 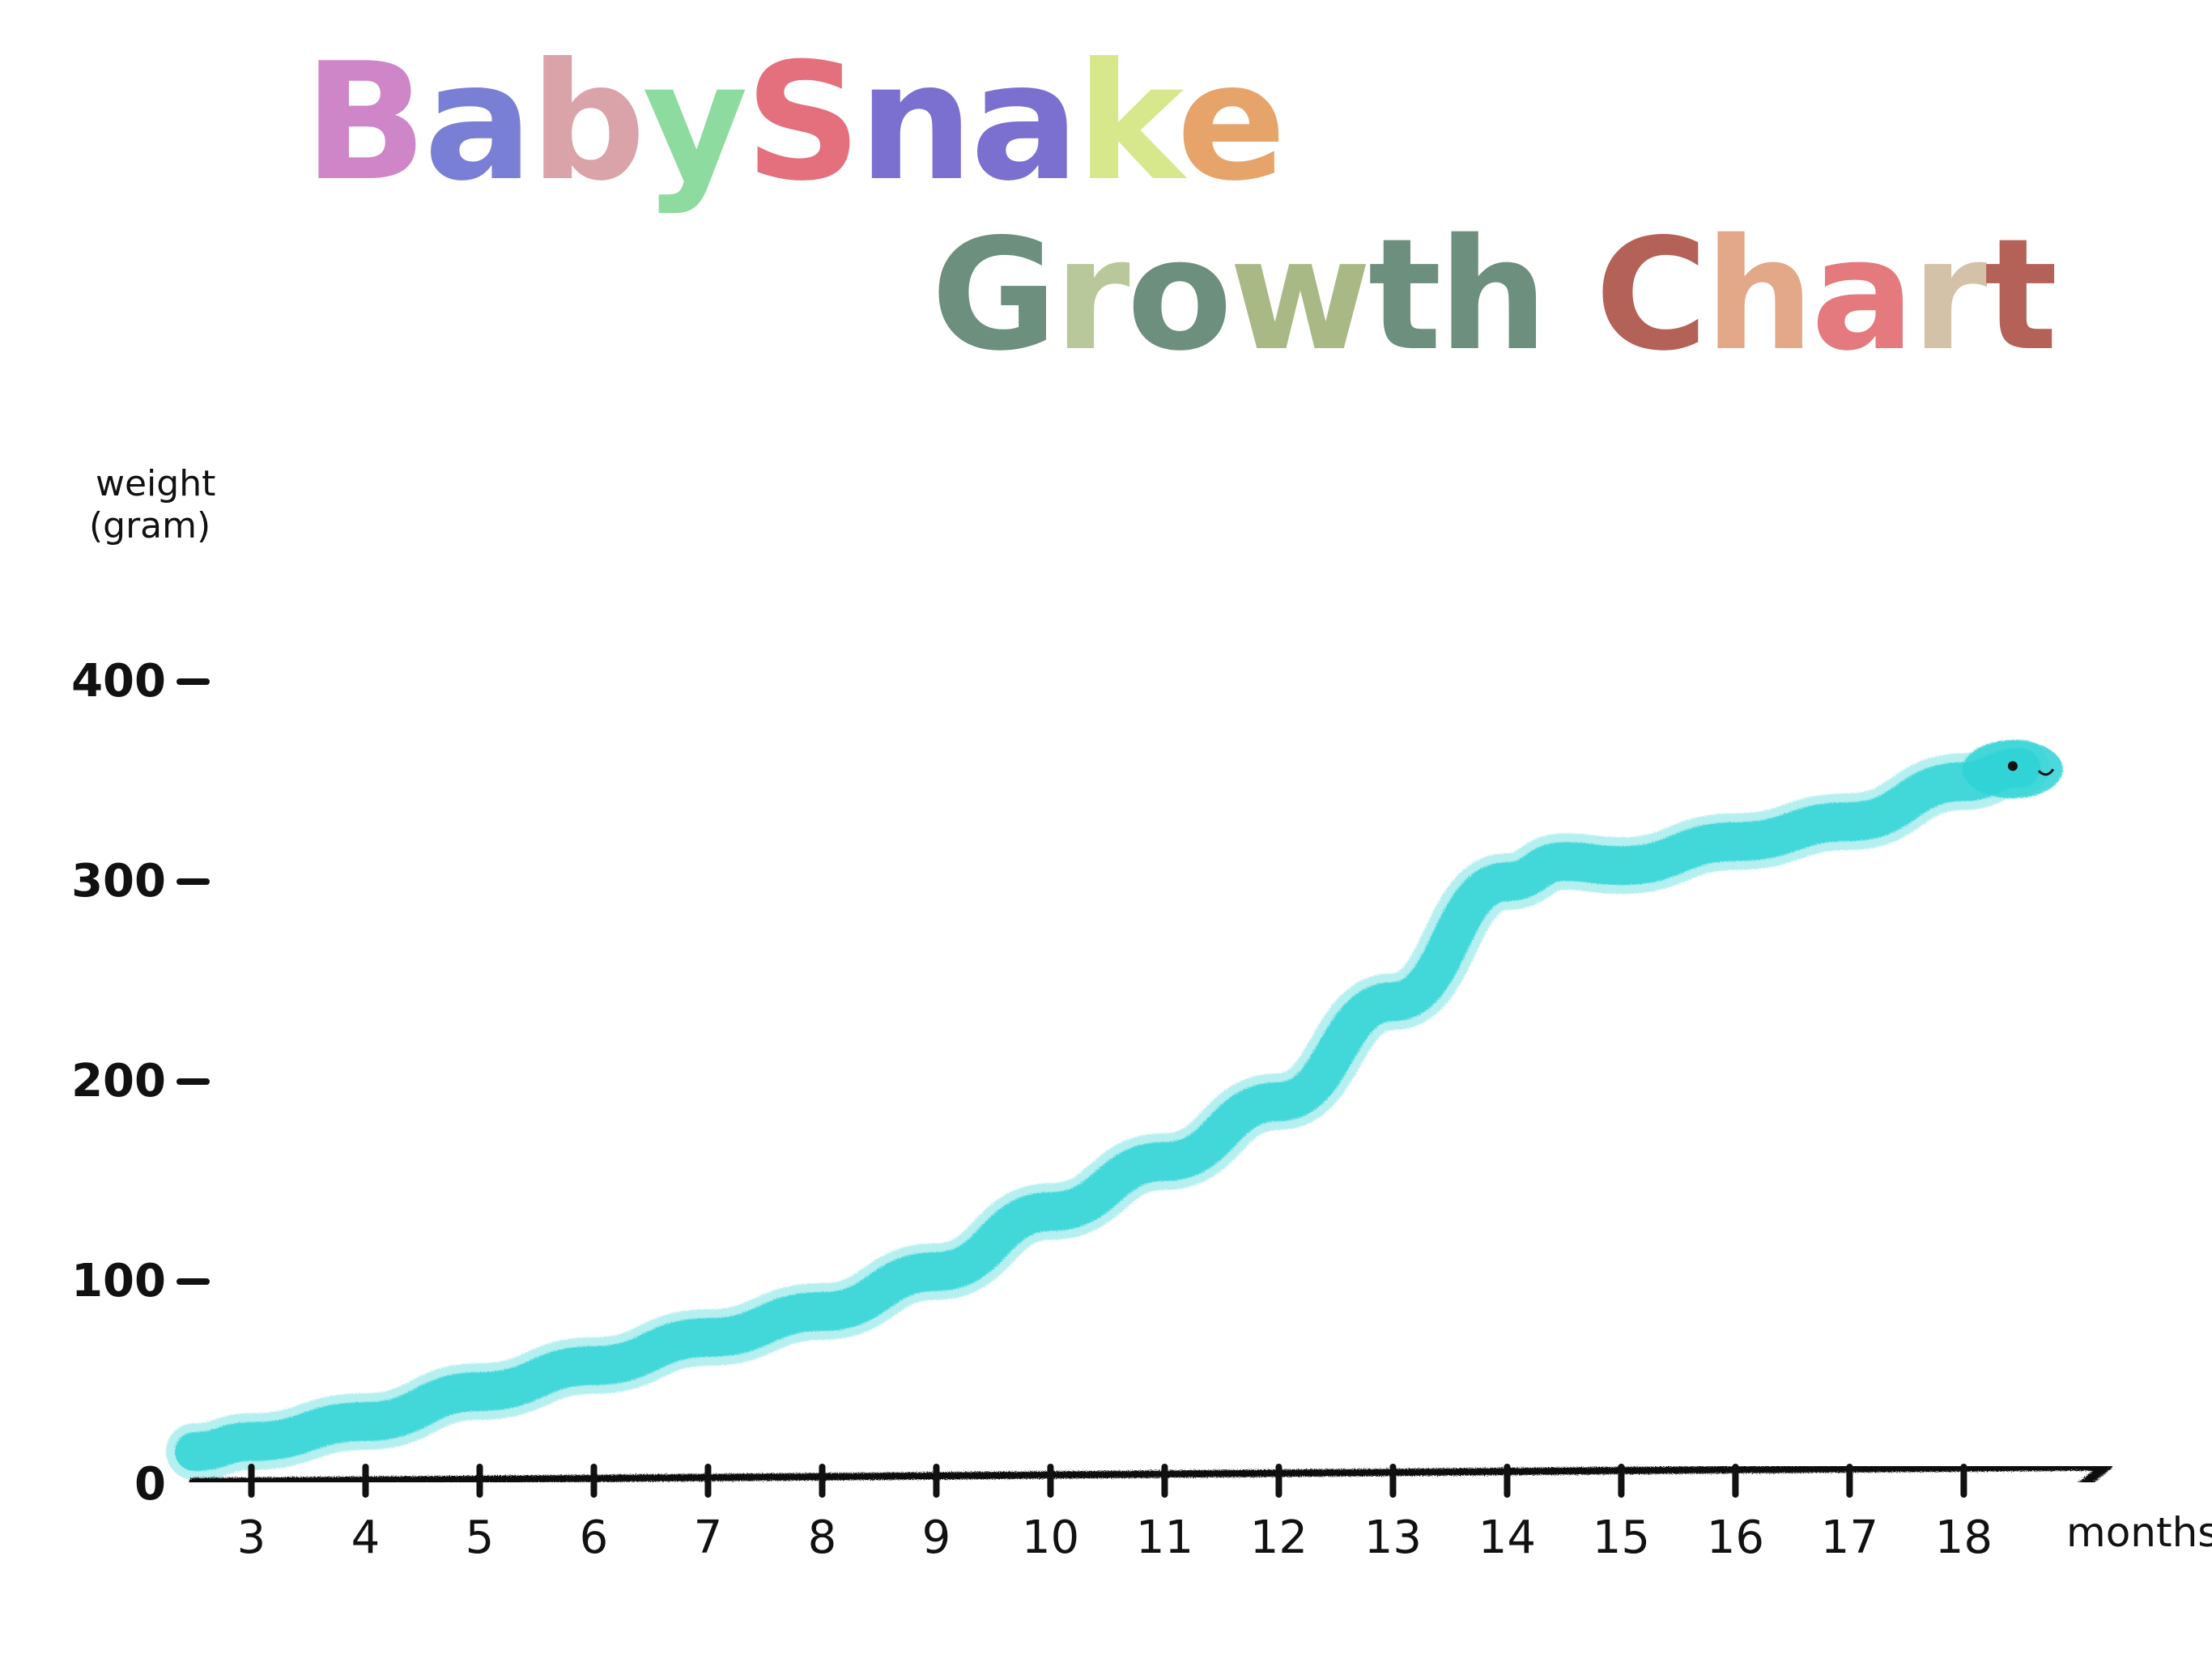 What do you see at coordinates (914, 122) in the screenshot?
I see `title-letter: n` at bounding box center [914, 122].